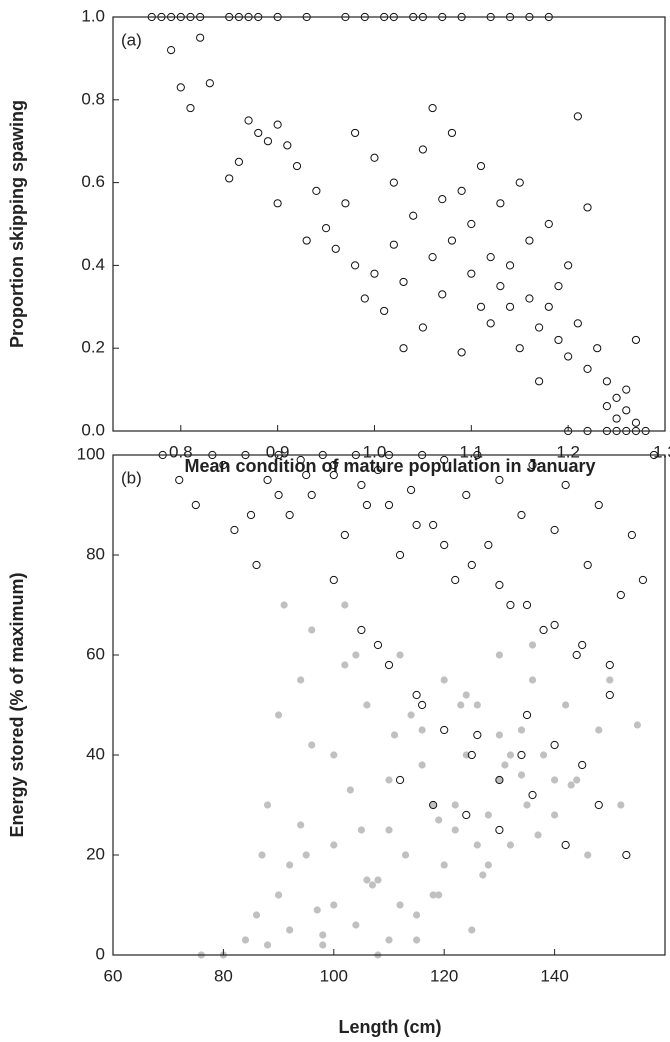 The width and height of the screenshot is (670, 1042). What do you see at coordinates (95, 553) in the screenshot?
I see `y-tick-label: 80` at bounding box center [95, 553].